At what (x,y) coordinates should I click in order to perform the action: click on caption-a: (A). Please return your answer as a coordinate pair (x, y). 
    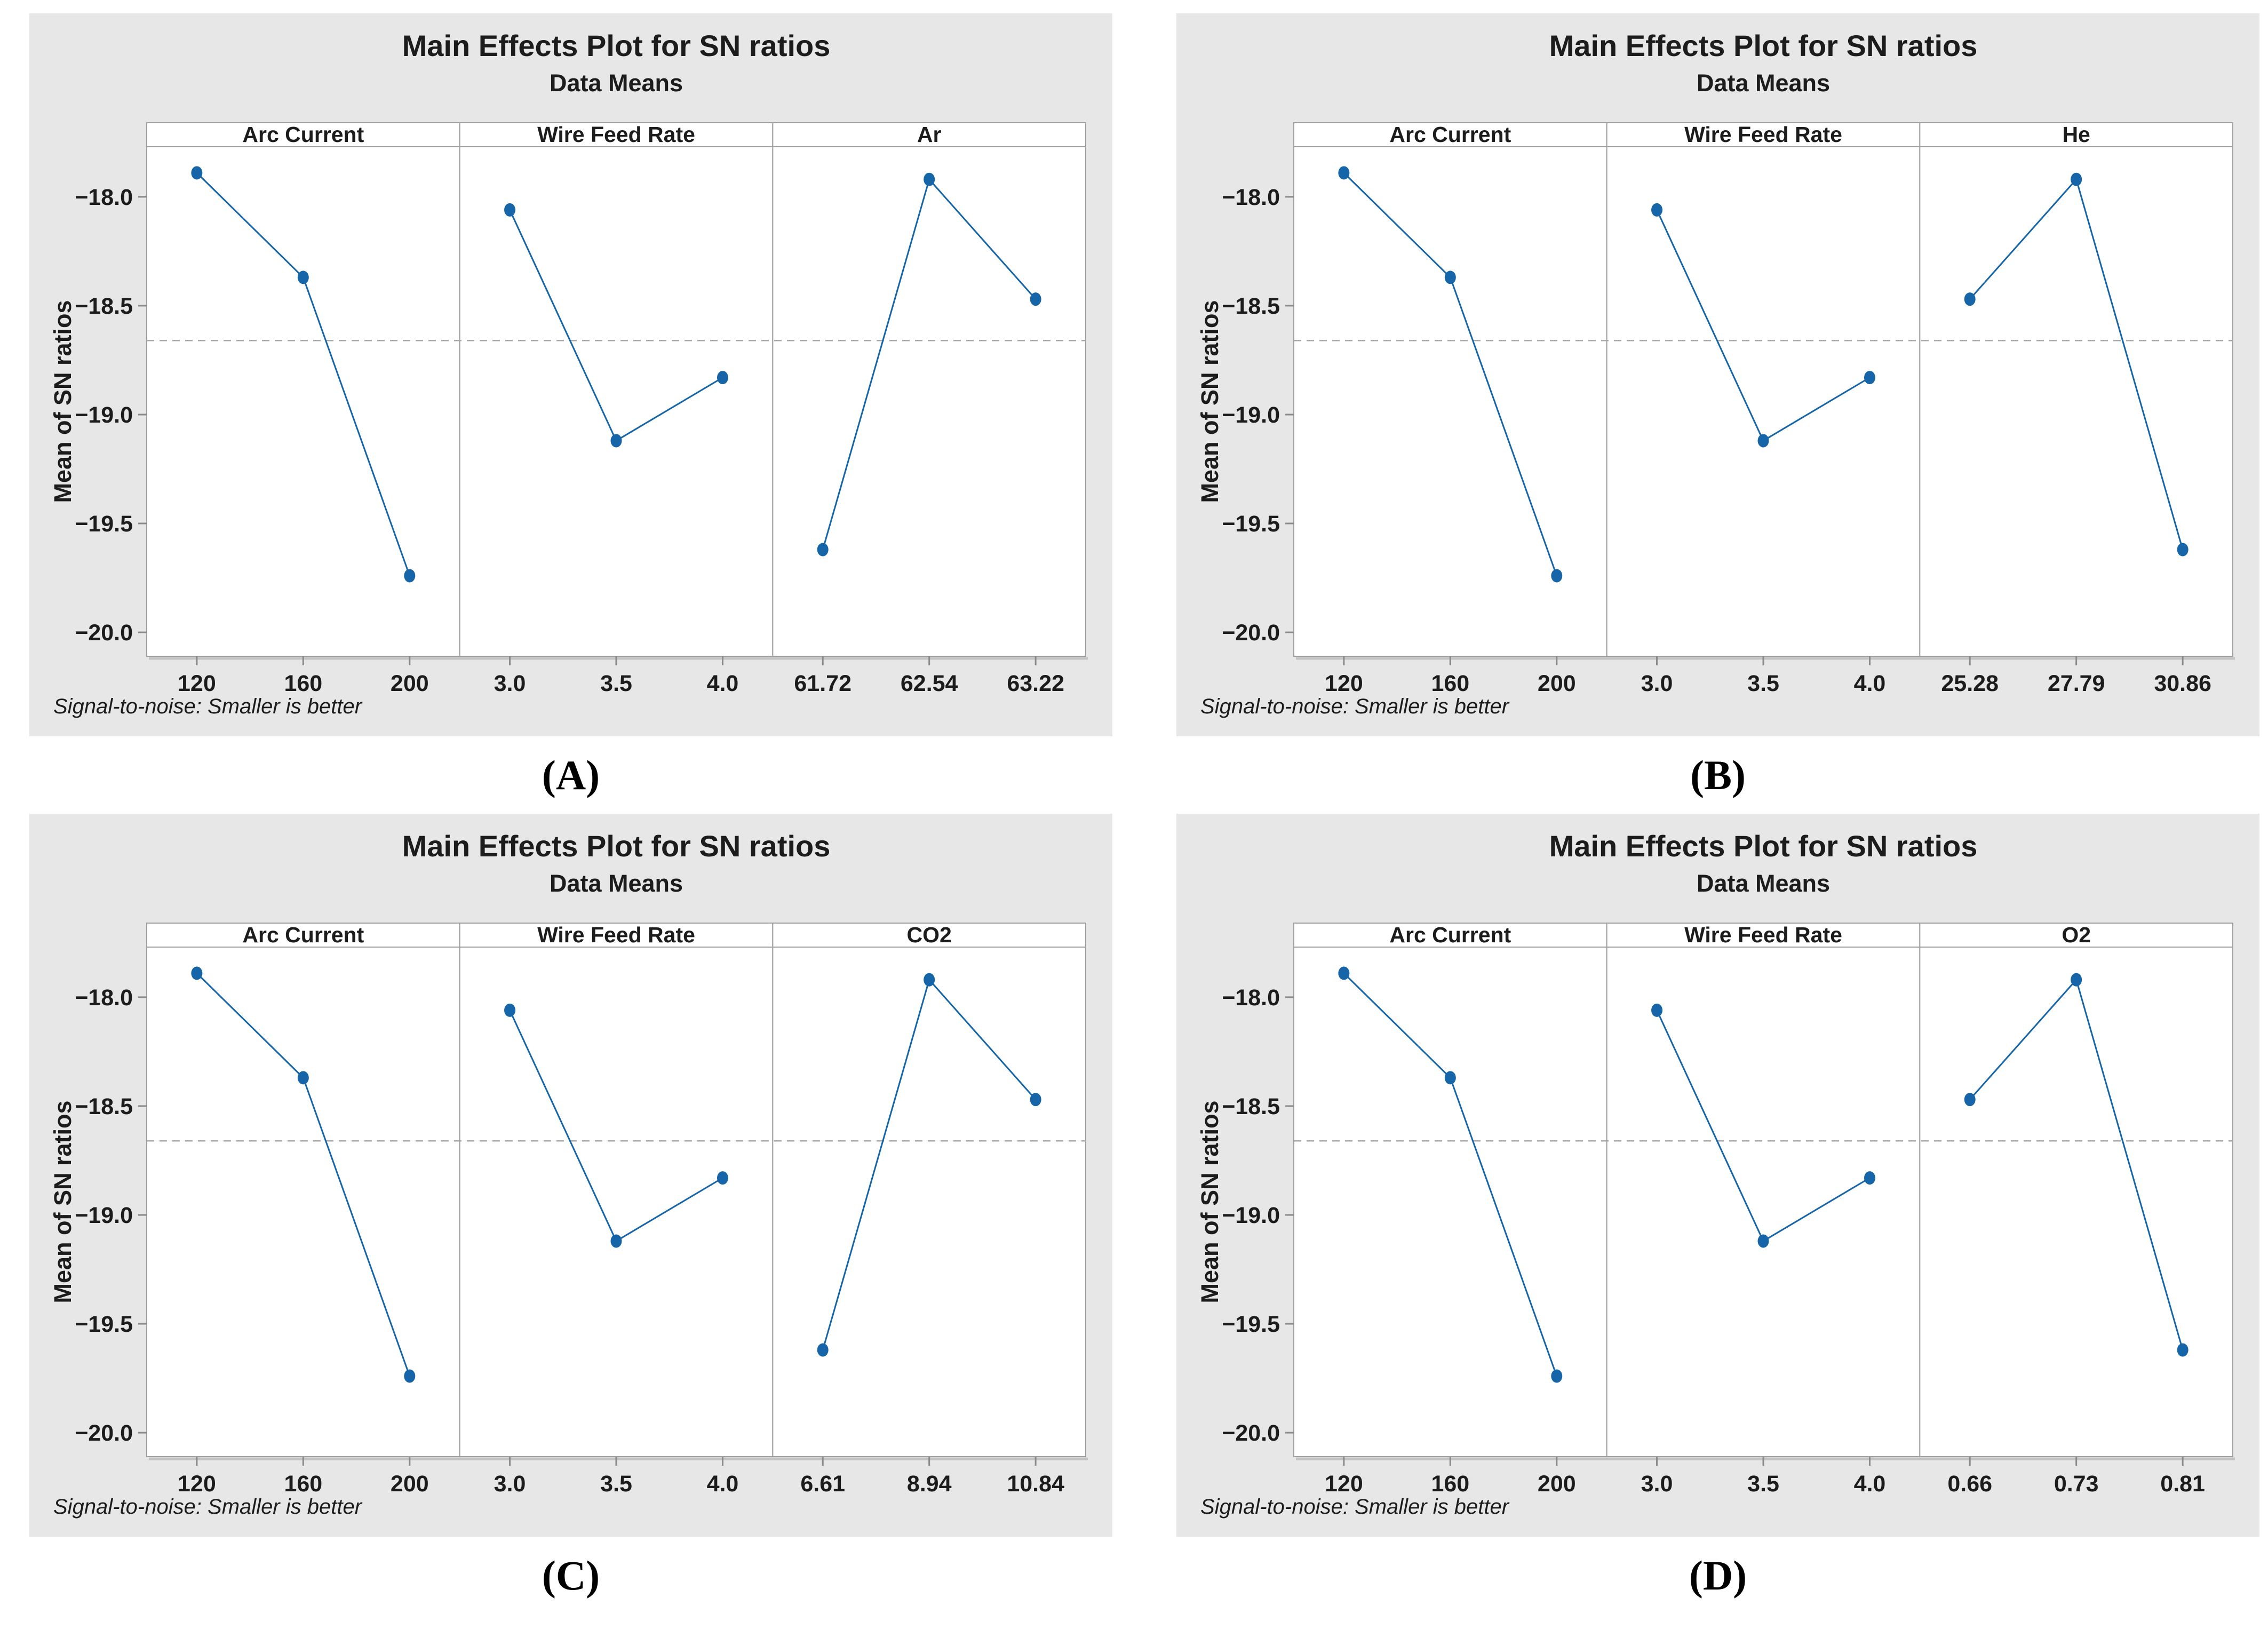
    Looking at the image, I should click on (570, 775).